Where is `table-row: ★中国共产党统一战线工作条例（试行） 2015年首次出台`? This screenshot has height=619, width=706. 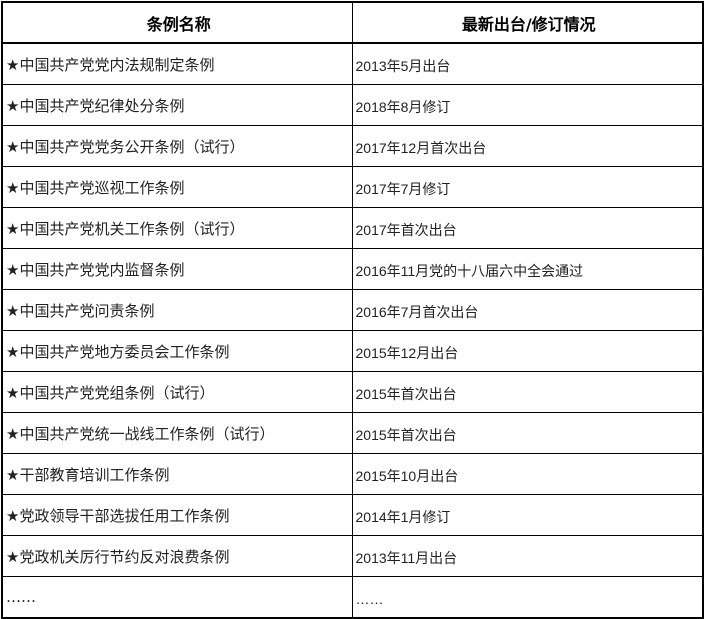
table-row: ★中国共产党统一战线工作条例（试行） 2015年首次出台 is located at coordinates (352, 433).